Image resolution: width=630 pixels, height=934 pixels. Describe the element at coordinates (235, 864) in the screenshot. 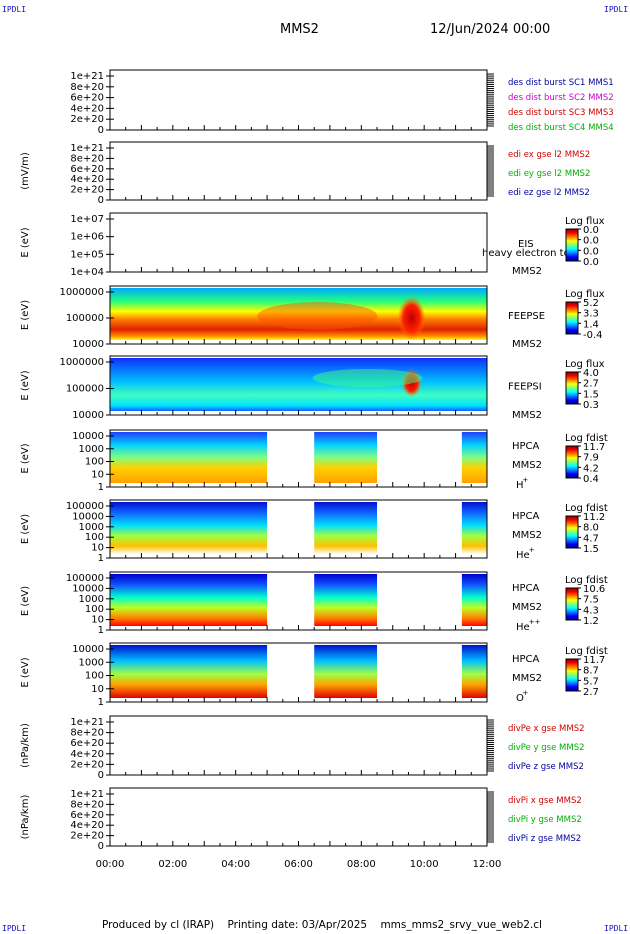

I see `x-tick-label: 04:00` at that location.